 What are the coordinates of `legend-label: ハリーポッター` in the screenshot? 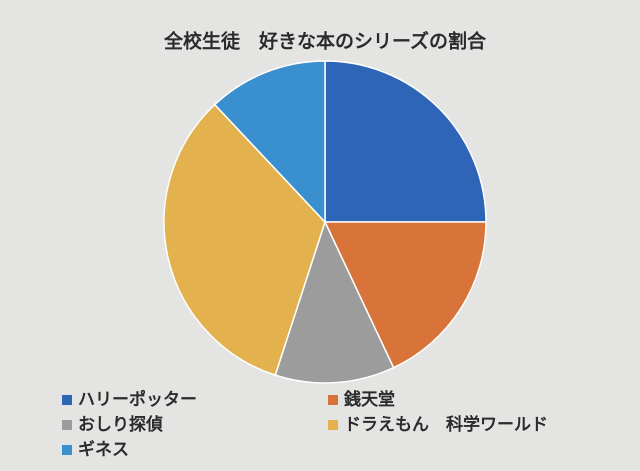 It's located at (137, 399).